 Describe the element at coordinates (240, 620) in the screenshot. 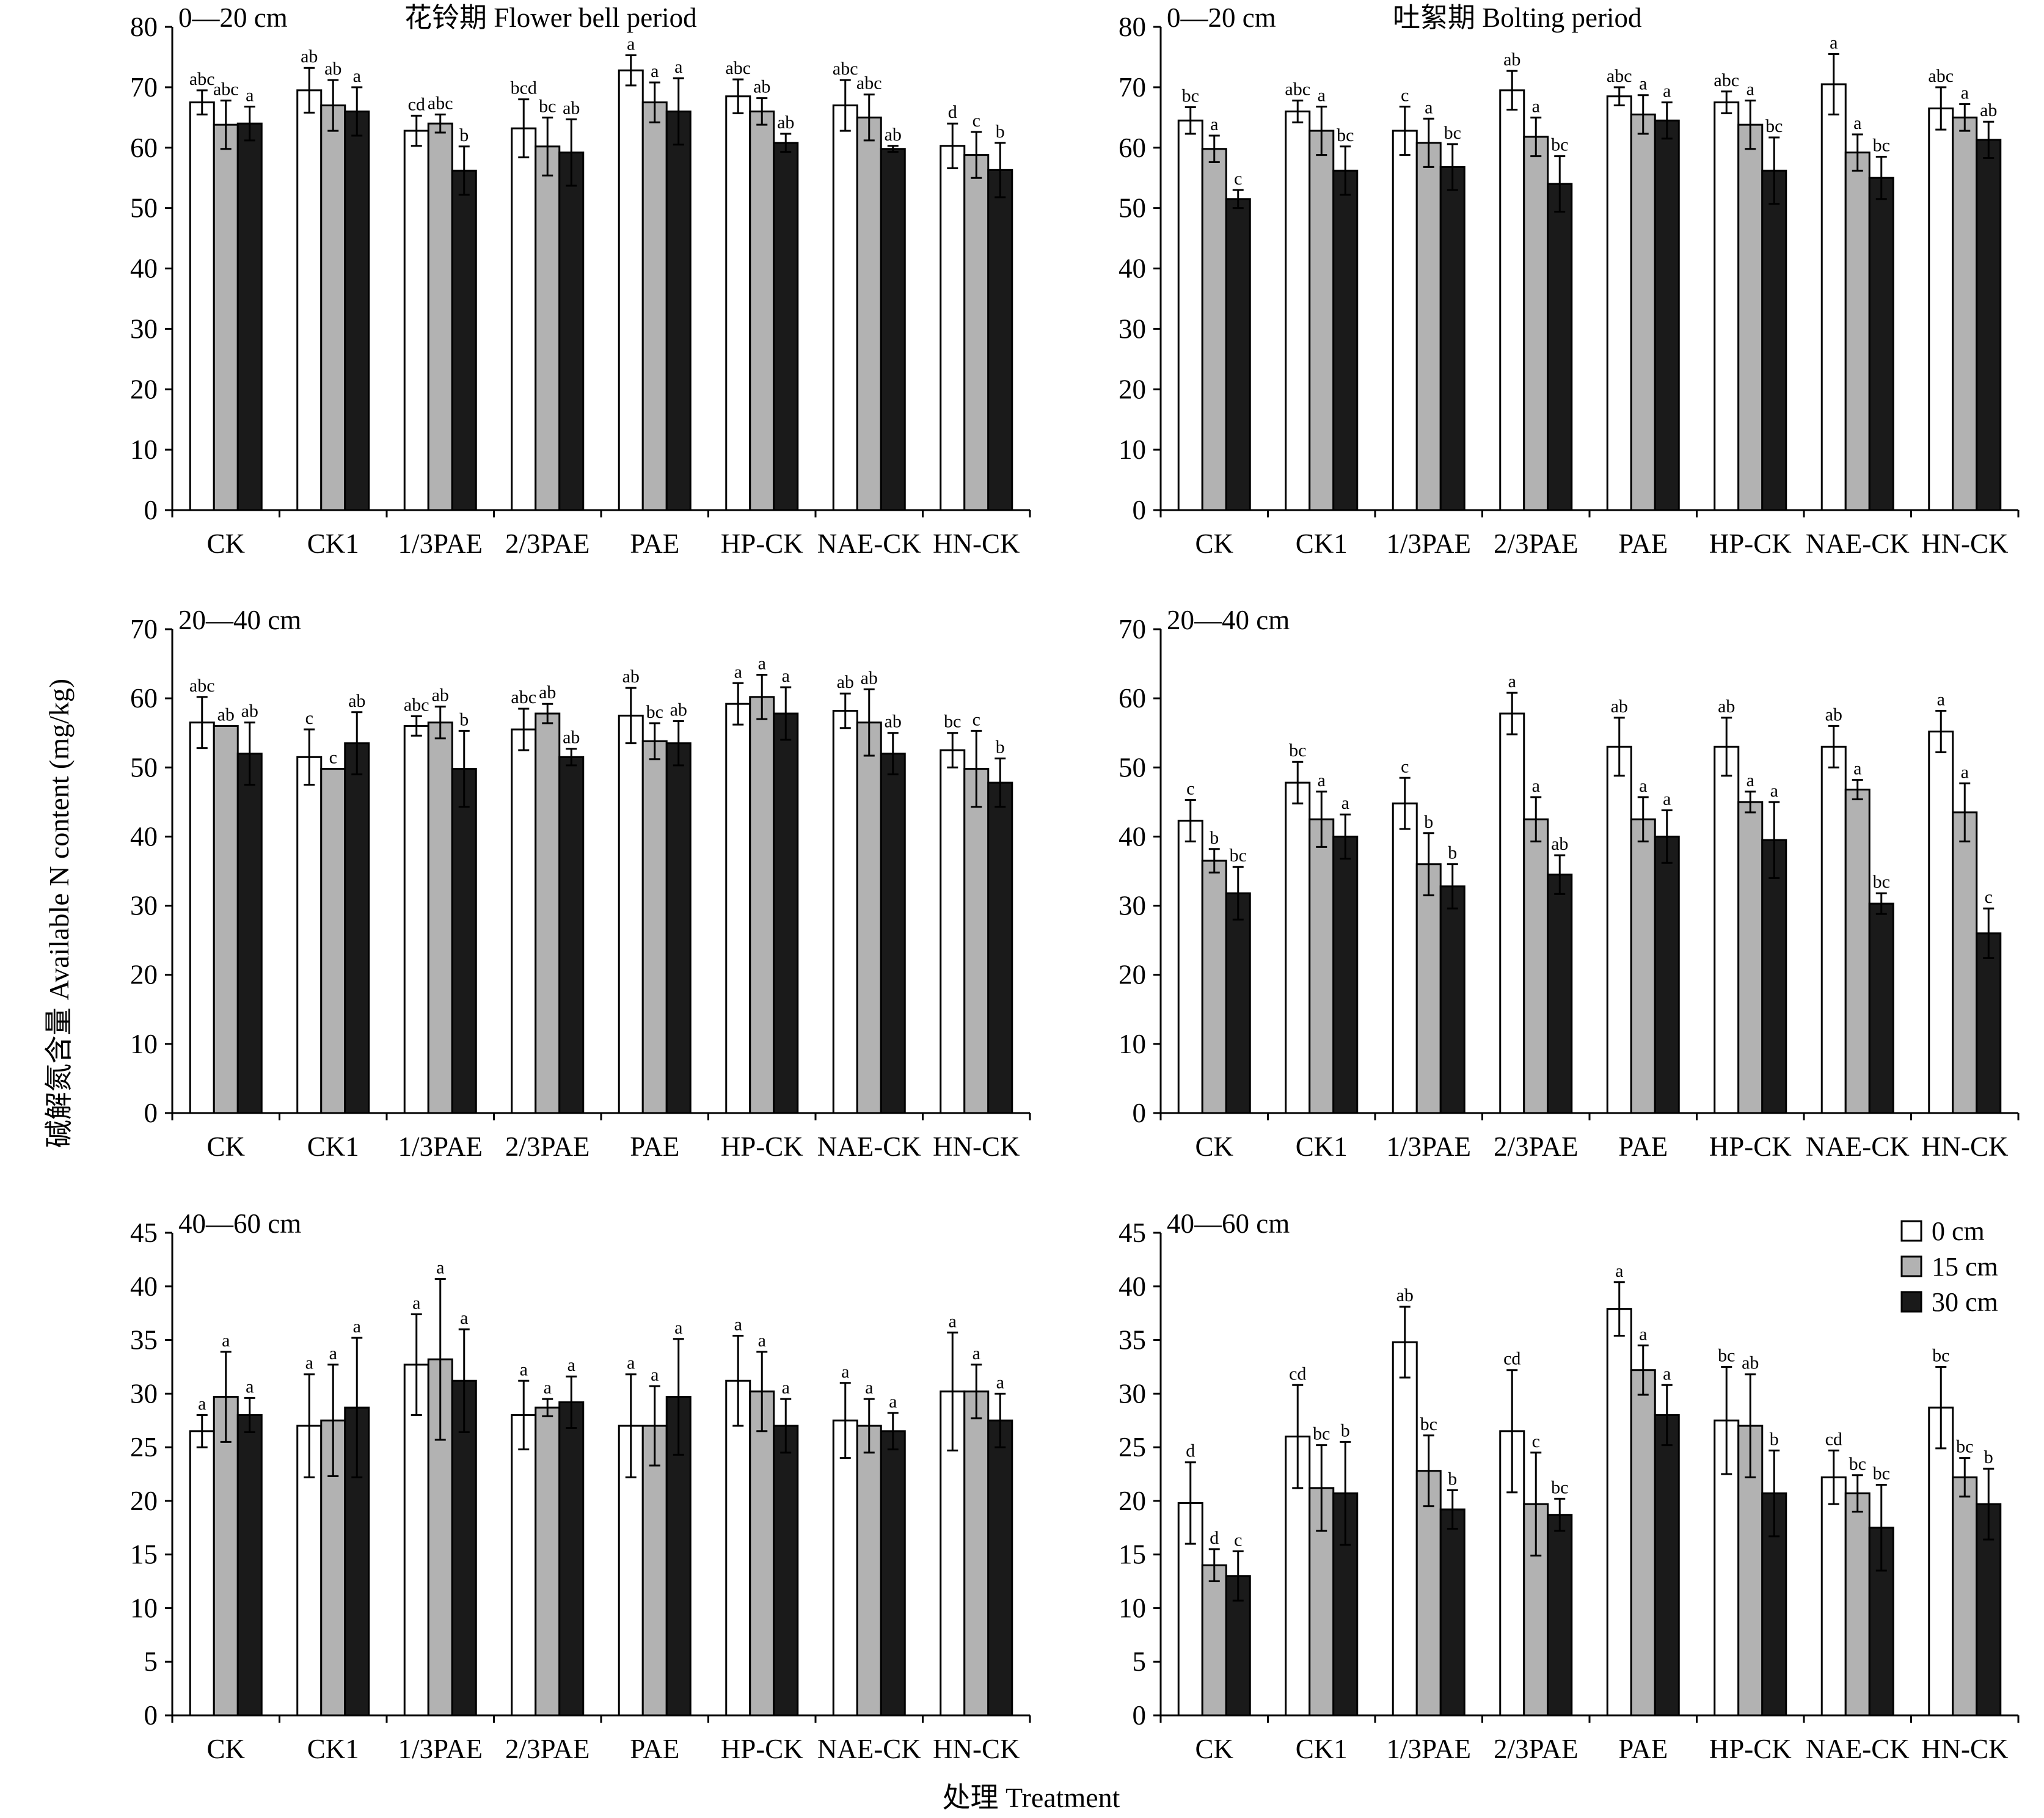

I see `panel-depth-label: 20—40 cm` at that location.